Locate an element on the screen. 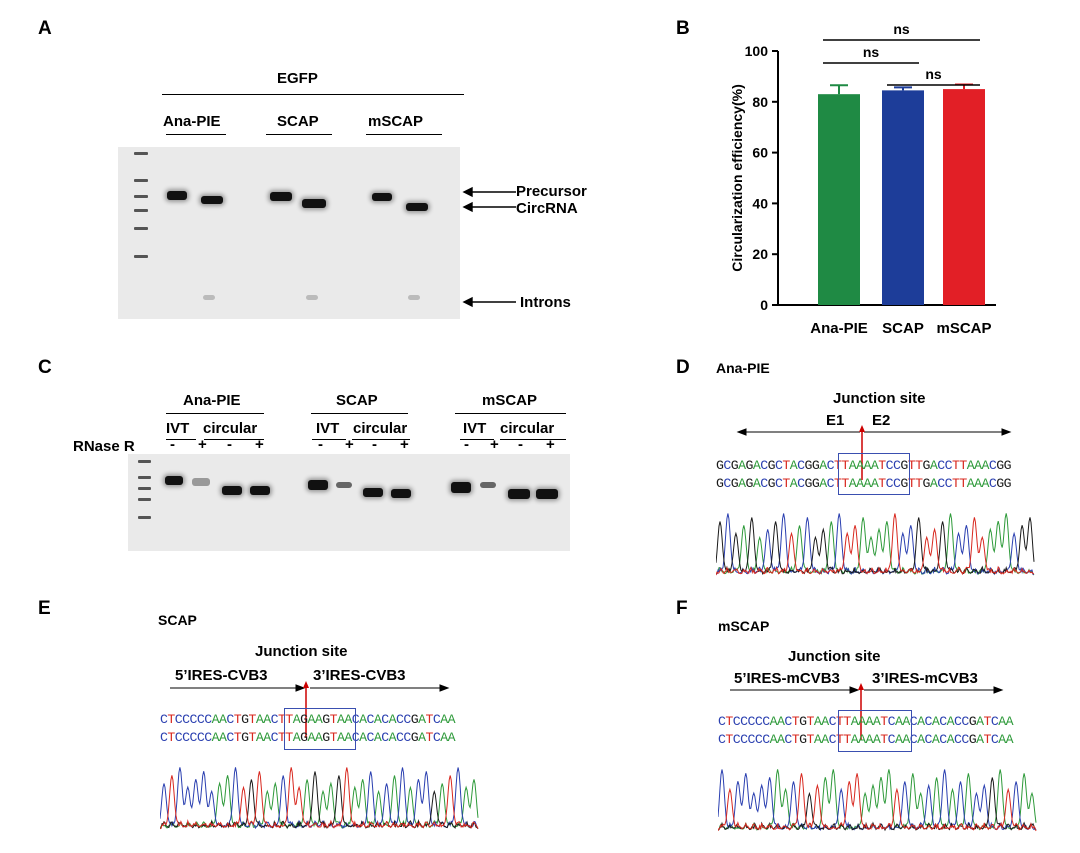 Image resolution: width=1080 pixels, height=853 pixels. gel-image-a is located at coordinates (289, 233).